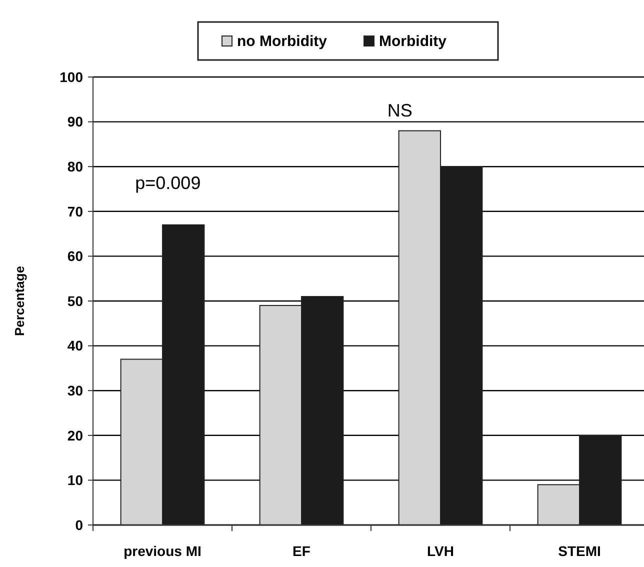 This screenshot has height=567, width=644. Describe the element at coordinates (72, 76) in the screenshot. I see `y-tick-label: 100` at that location.